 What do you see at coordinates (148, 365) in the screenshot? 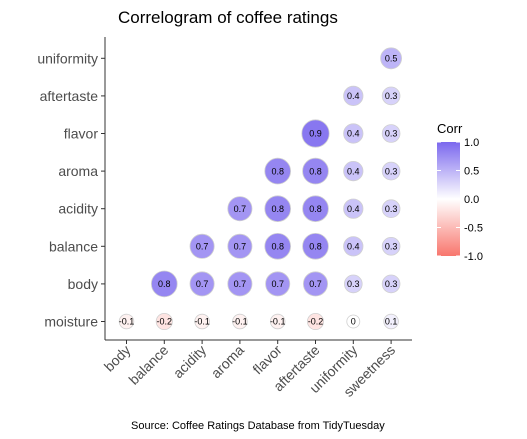
I see `x-tick-label: balance` at bounding box center [148, 365].